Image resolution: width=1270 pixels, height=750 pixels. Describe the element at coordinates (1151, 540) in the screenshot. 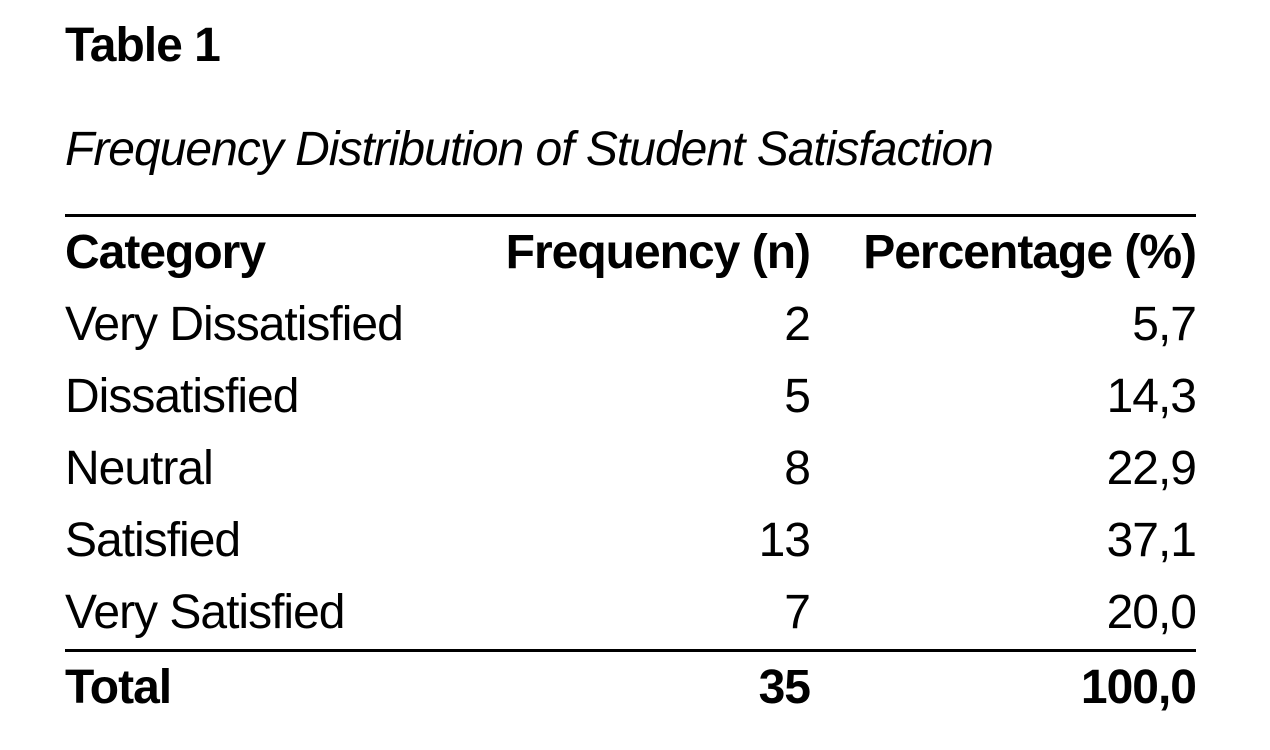

I see `cell-percentage: 37,1` at that location.